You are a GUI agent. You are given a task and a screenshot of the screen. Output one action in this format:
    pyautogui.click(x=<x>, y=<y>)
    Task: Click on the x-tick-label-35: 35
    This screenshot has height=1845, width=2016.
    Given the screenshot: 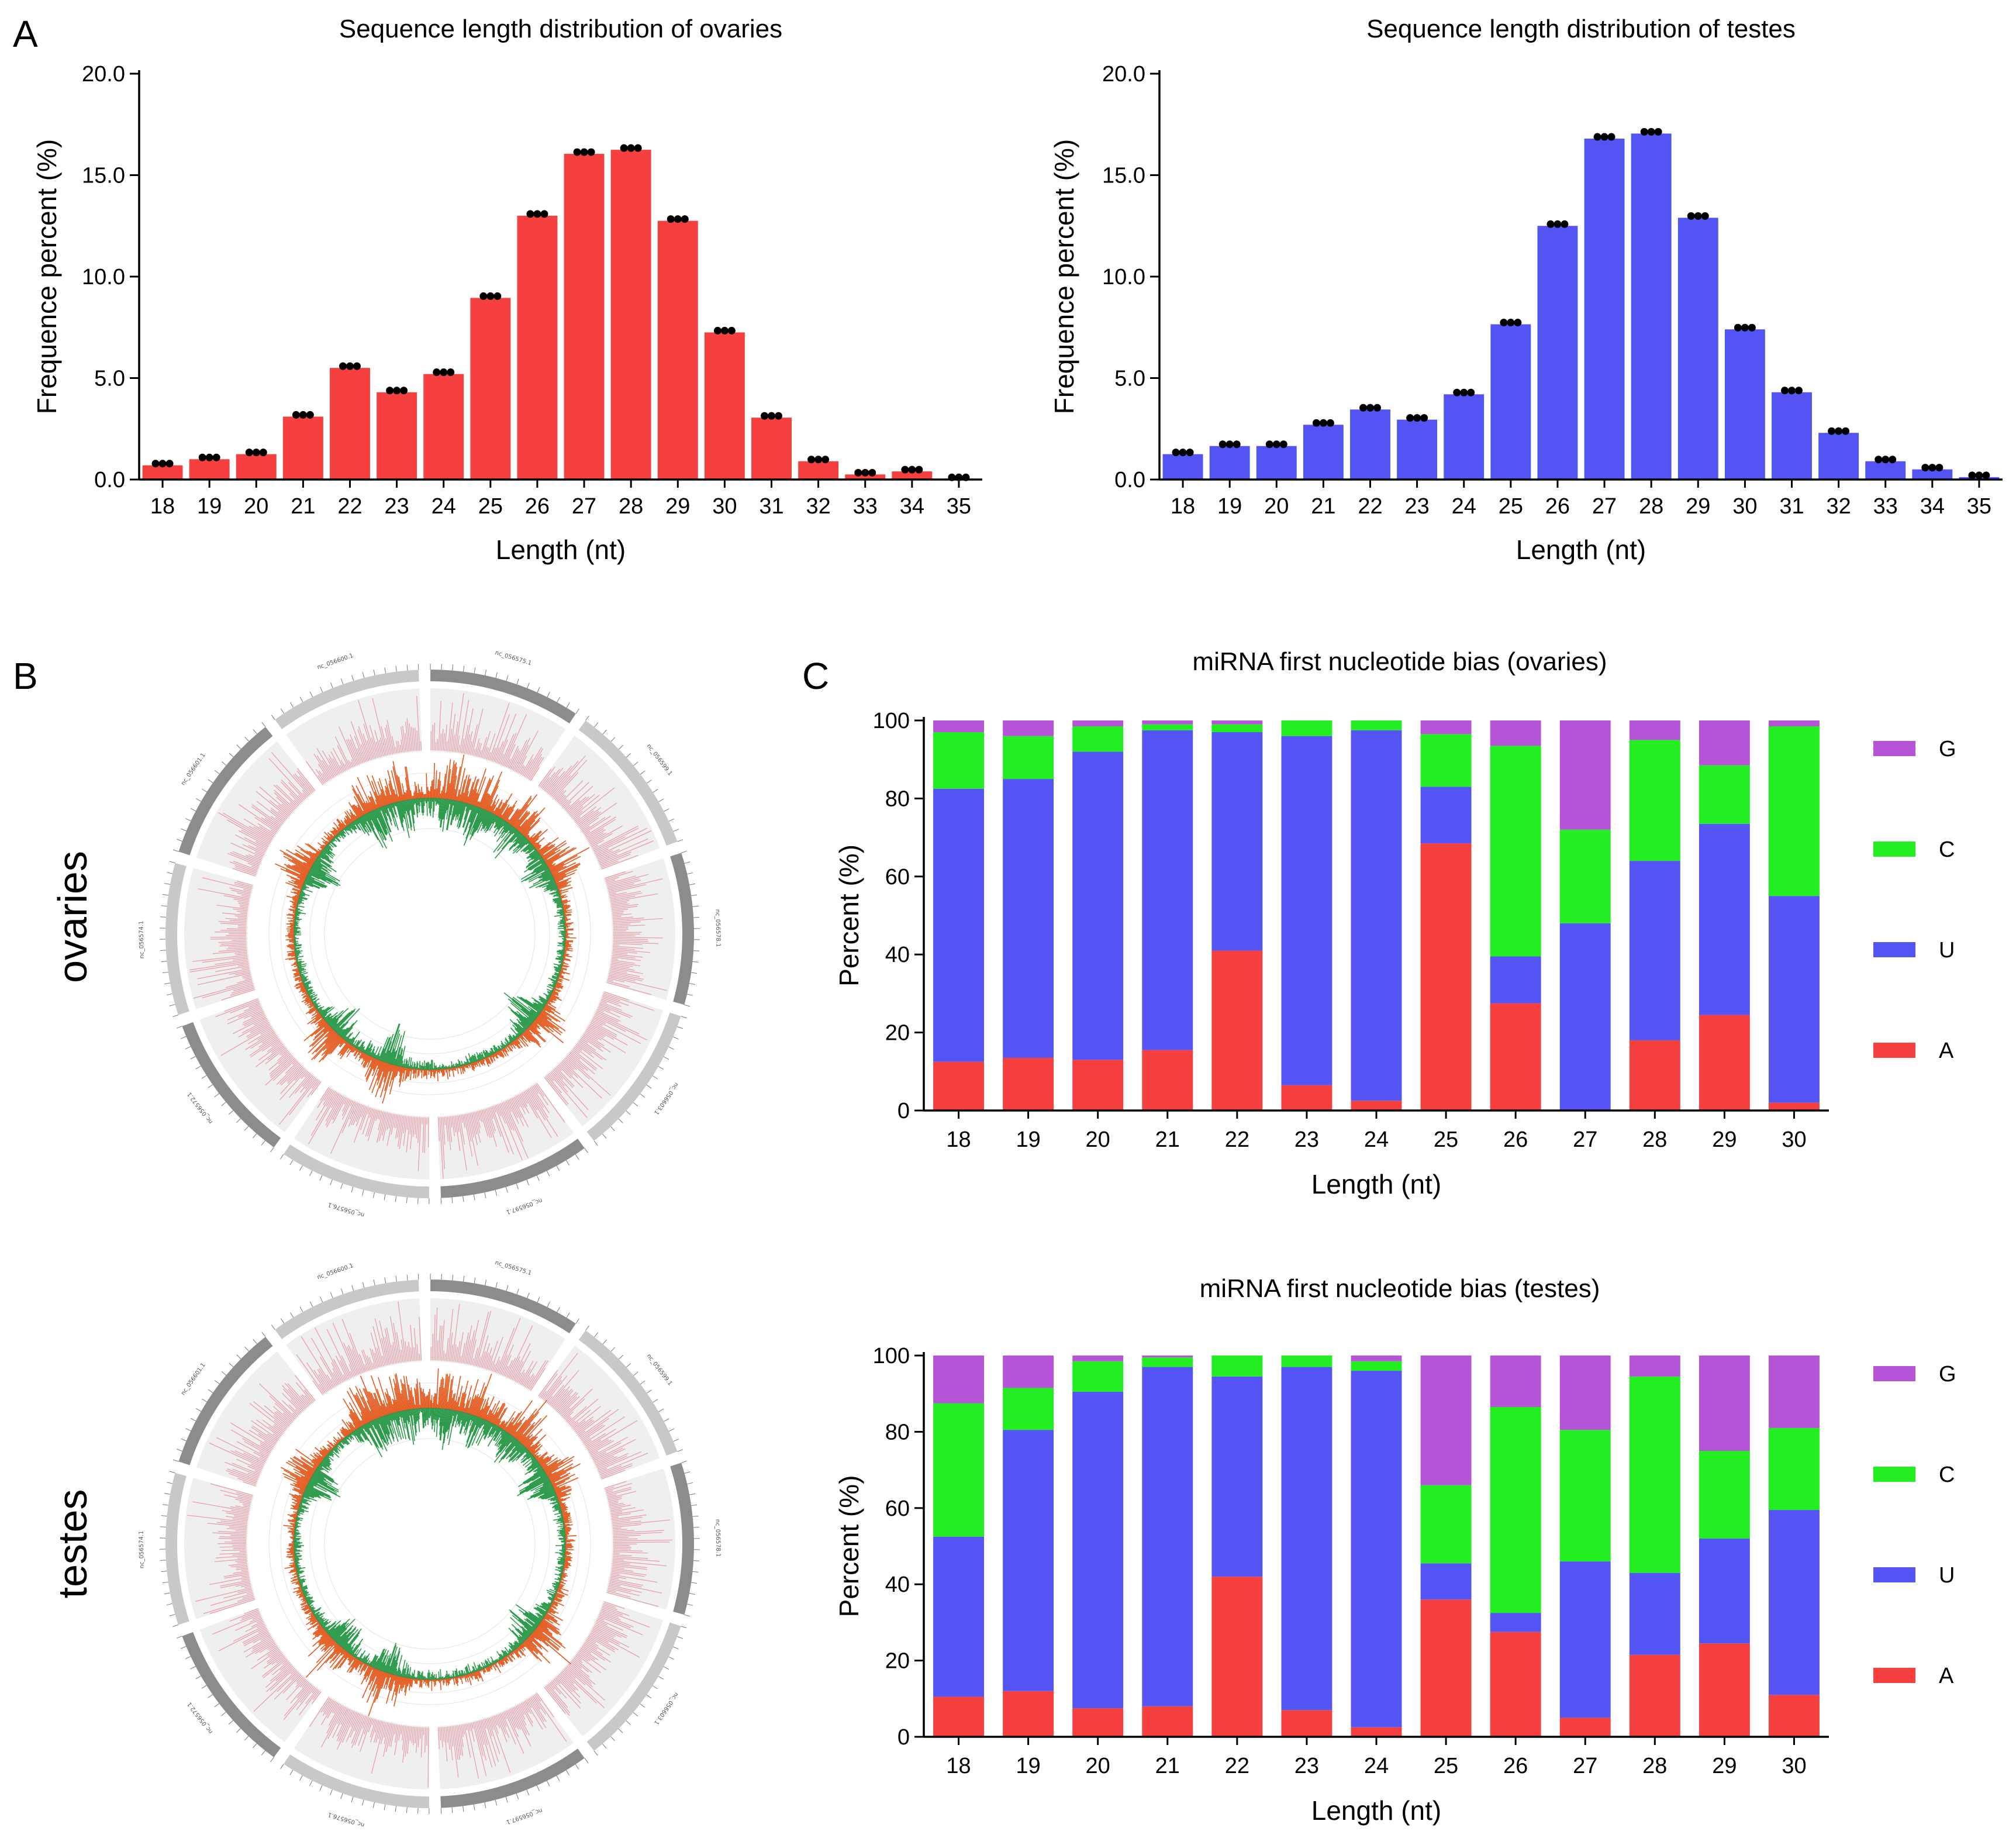 What is the action you would take?
    pyautogui.click(x=1979, y=507)
    